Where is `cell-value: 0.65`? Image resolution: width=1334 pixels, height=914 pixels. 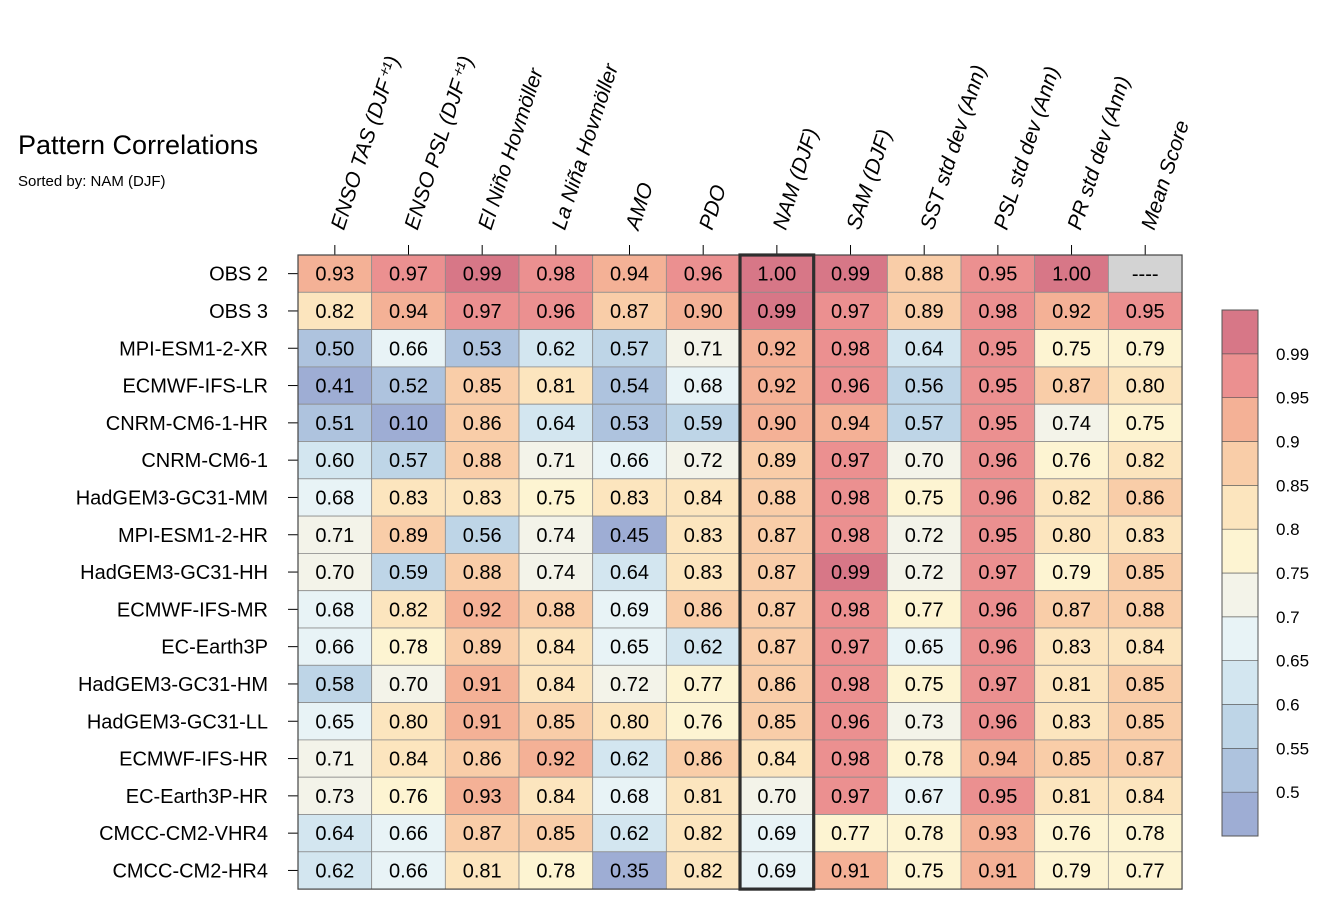 cell-value: 0.65 is located at coordinates (629, 648).